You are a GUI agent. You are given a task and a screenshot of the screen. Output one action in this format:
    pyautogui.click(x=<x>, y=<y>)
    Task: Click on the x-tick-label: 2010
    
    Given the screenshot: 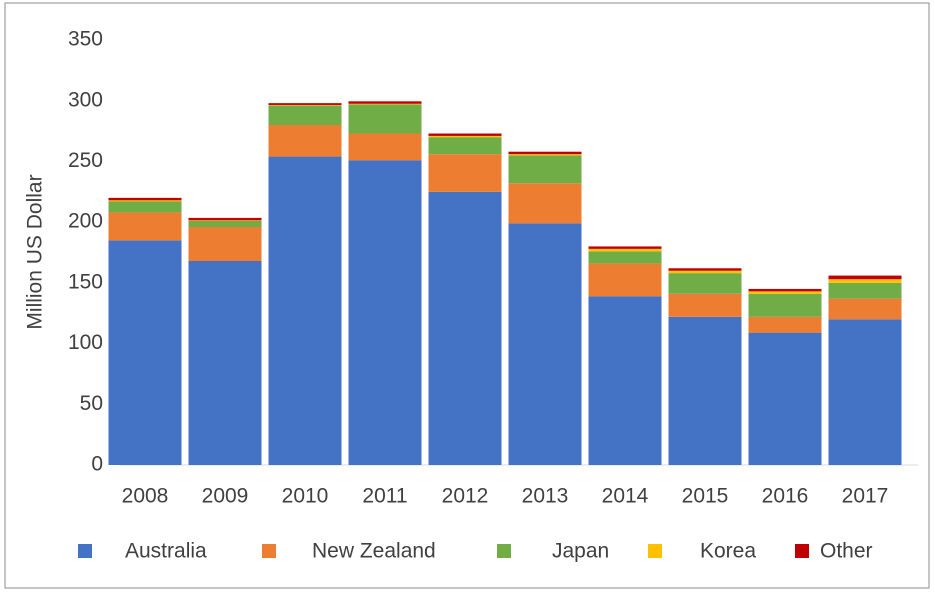 What is the action you would take?
    pyautogui.click(x=305, y=496)
    